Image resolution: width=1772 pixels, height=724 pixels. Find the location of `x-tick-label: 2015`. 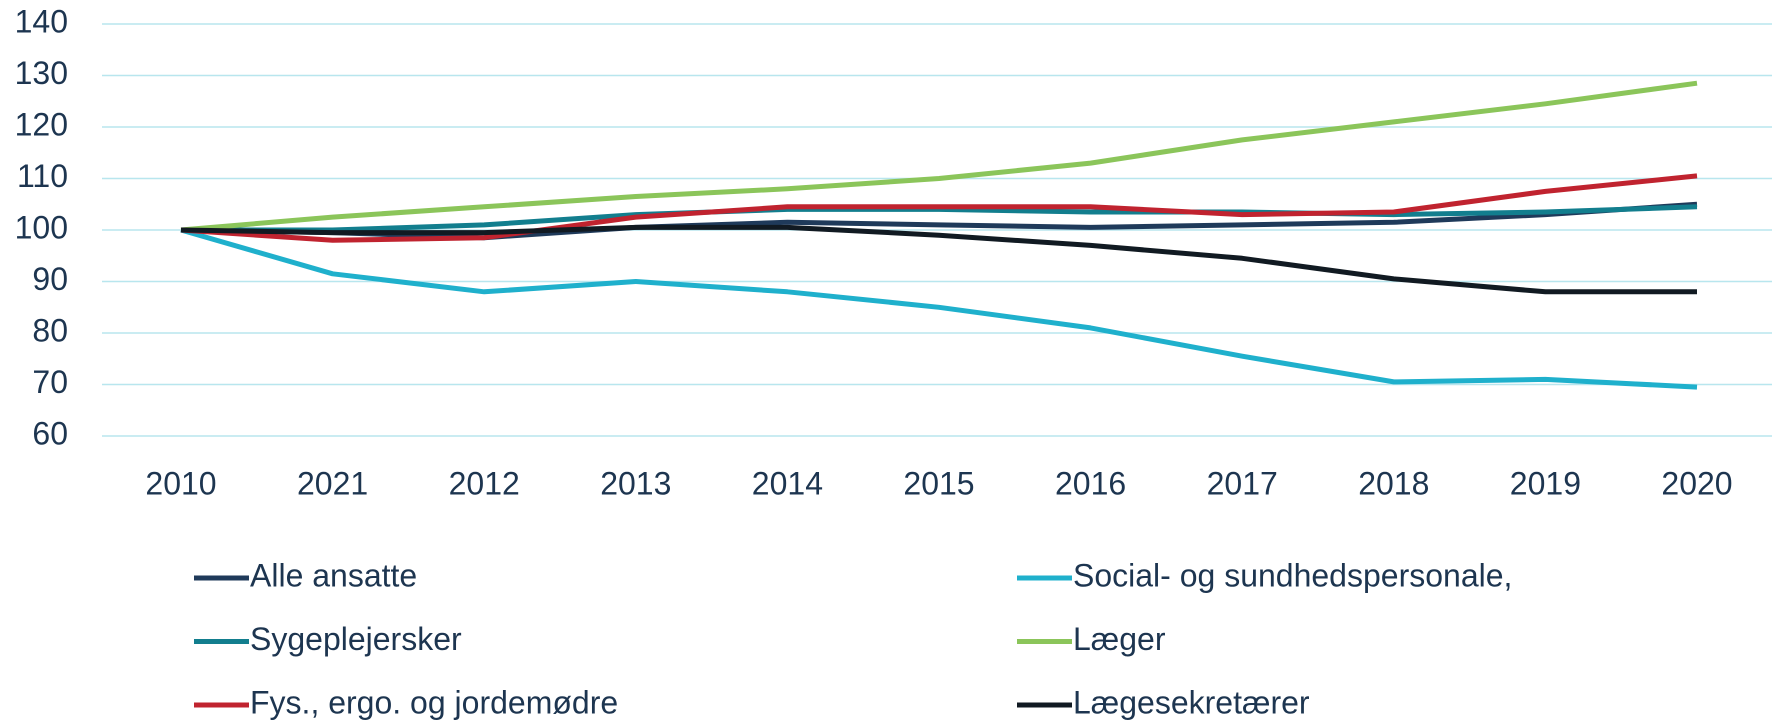

x-tick-label: 2015 is located at coordinates (938, 483).